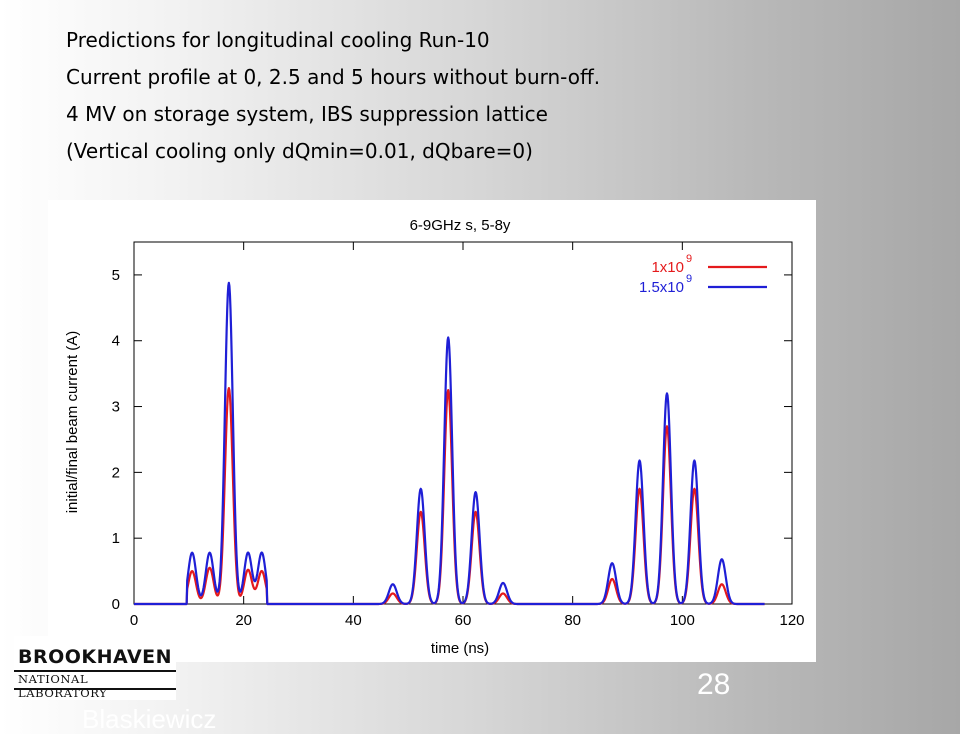  Describe the element at coordinates (667, 267) in the screenshot. I see `legend-label: 1x10` at that location.